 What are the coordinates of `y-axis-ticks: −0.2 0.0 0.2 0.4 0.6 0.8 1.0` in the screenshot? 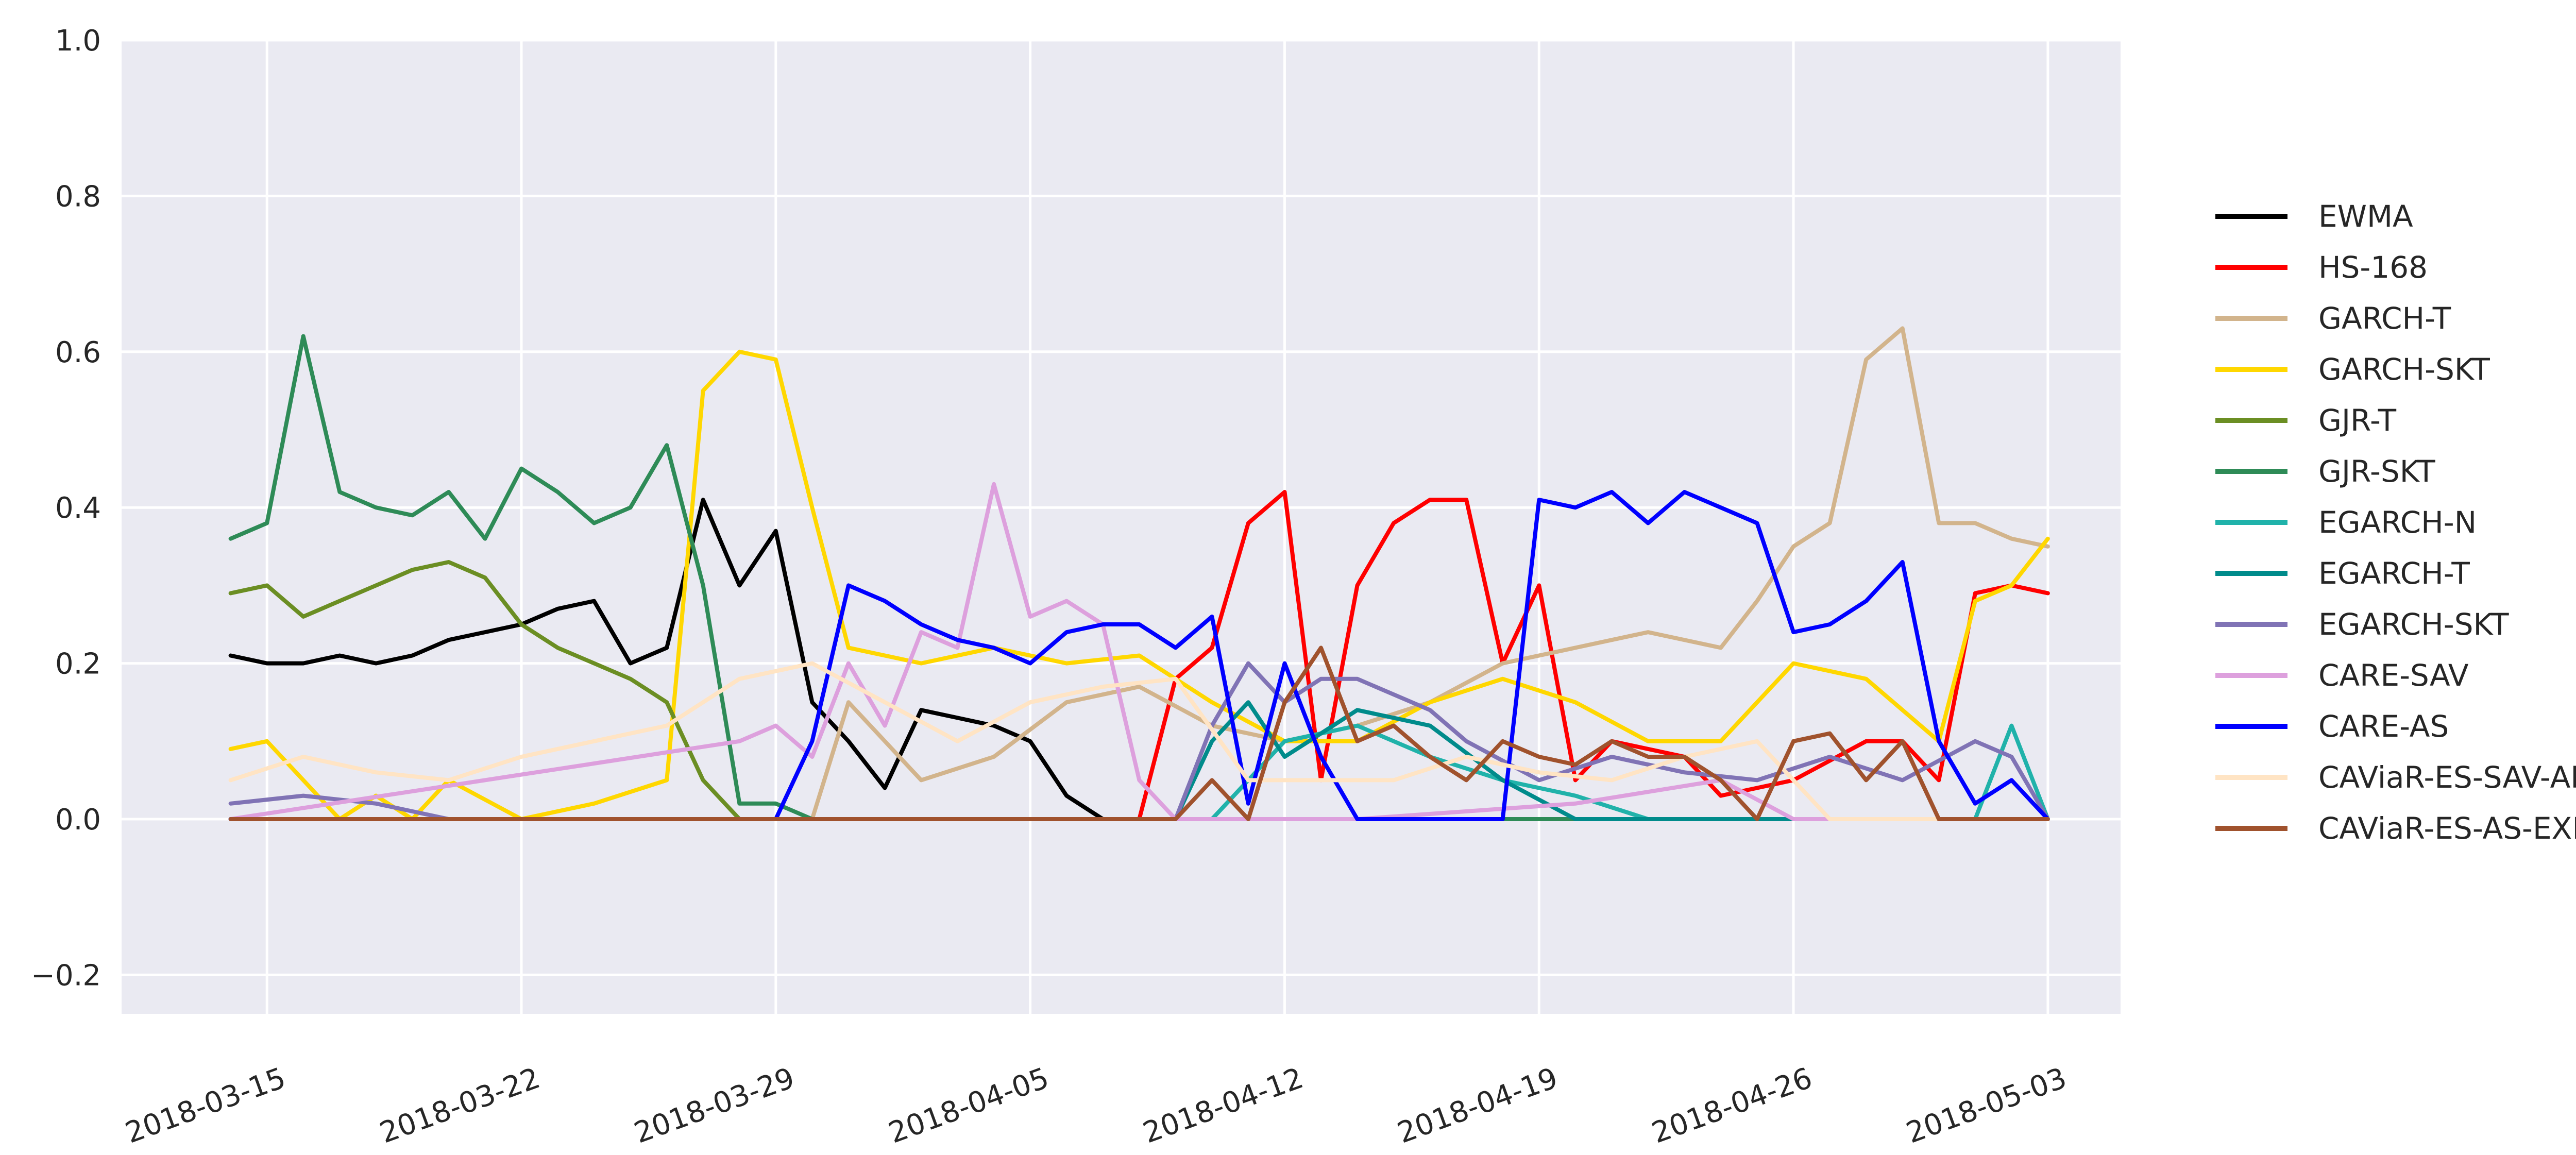 It's located at (66, 508).